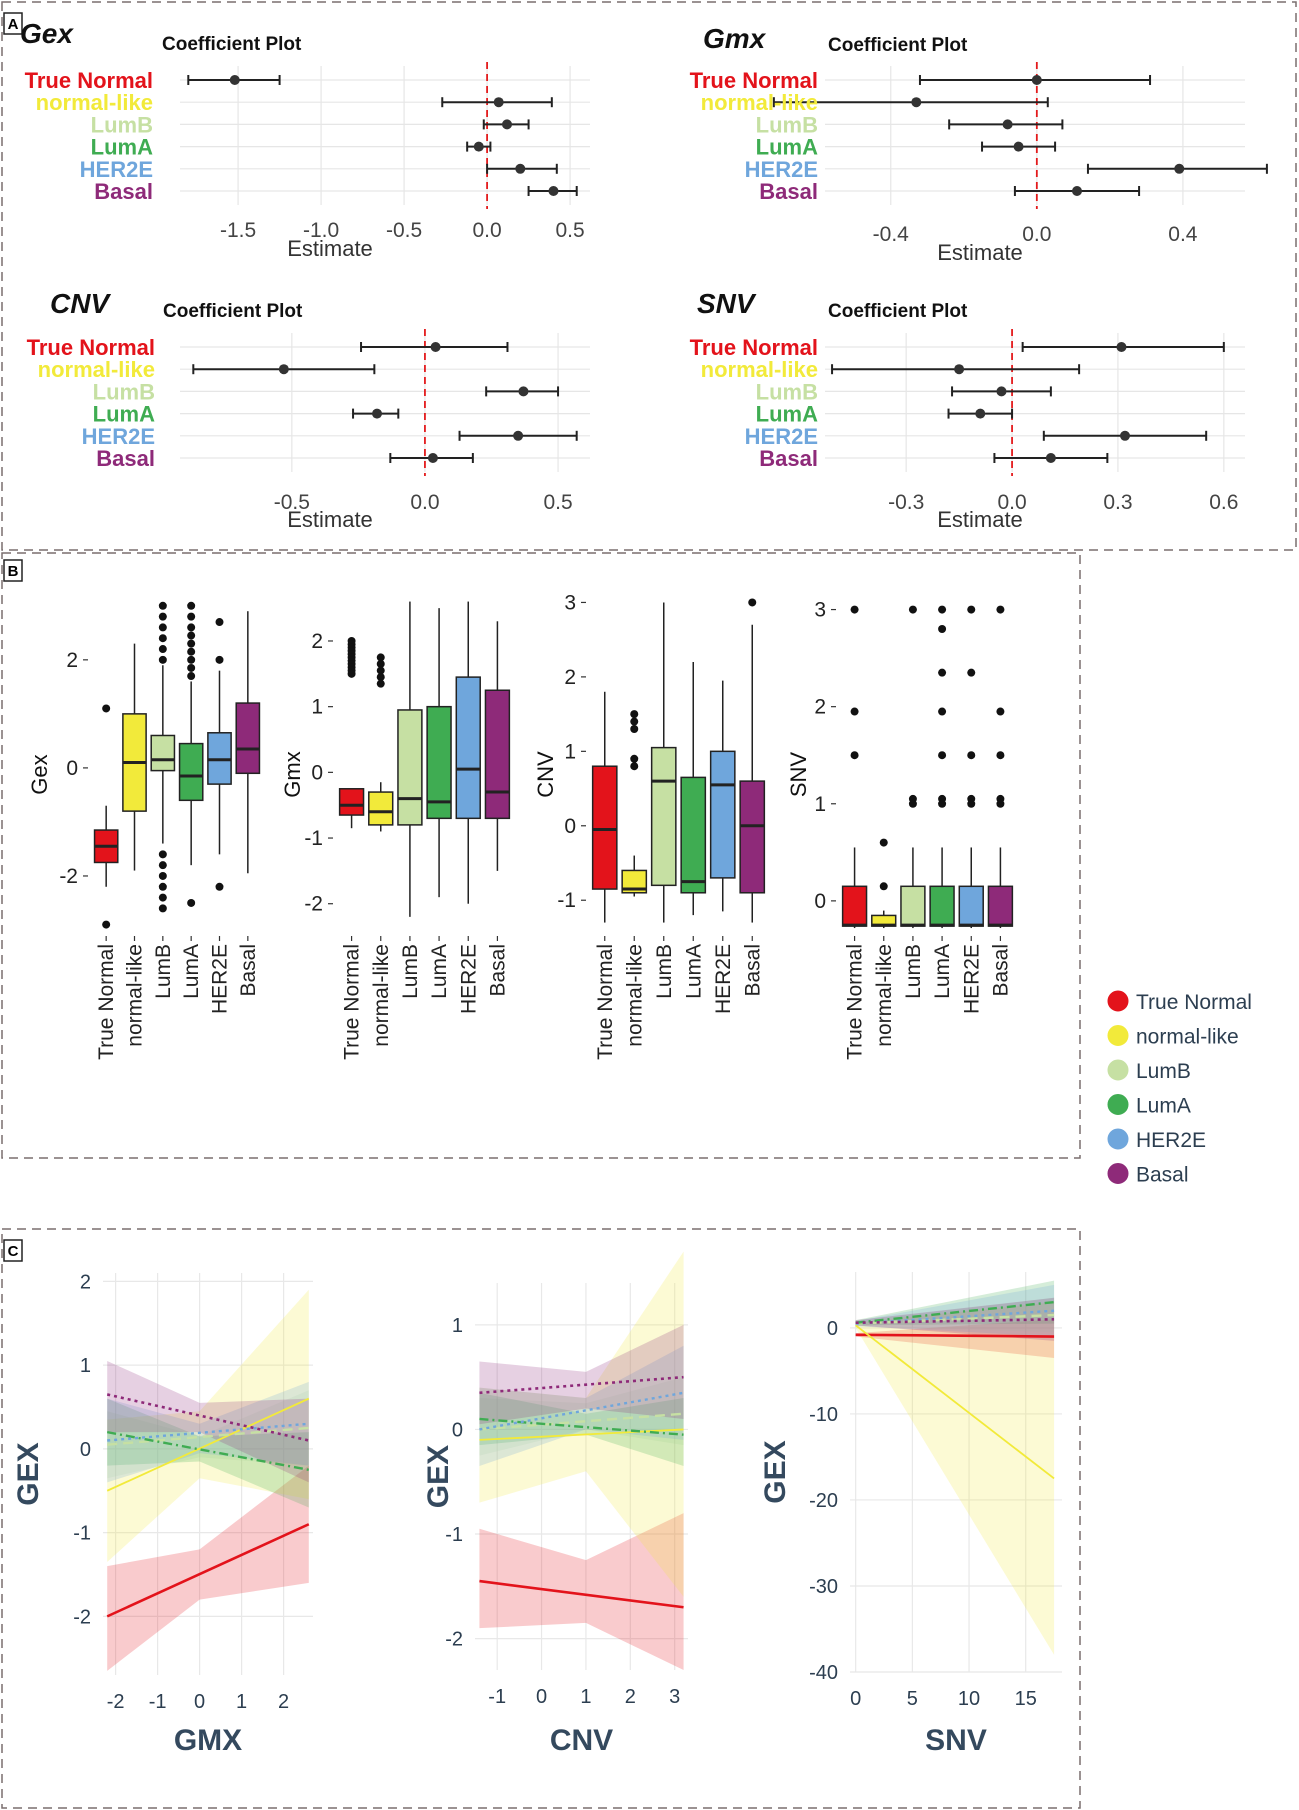 Image resolution: width=1299 pixels, height=1810 pixels. I want to click on panel-b-badge: B, so click(13, 570).